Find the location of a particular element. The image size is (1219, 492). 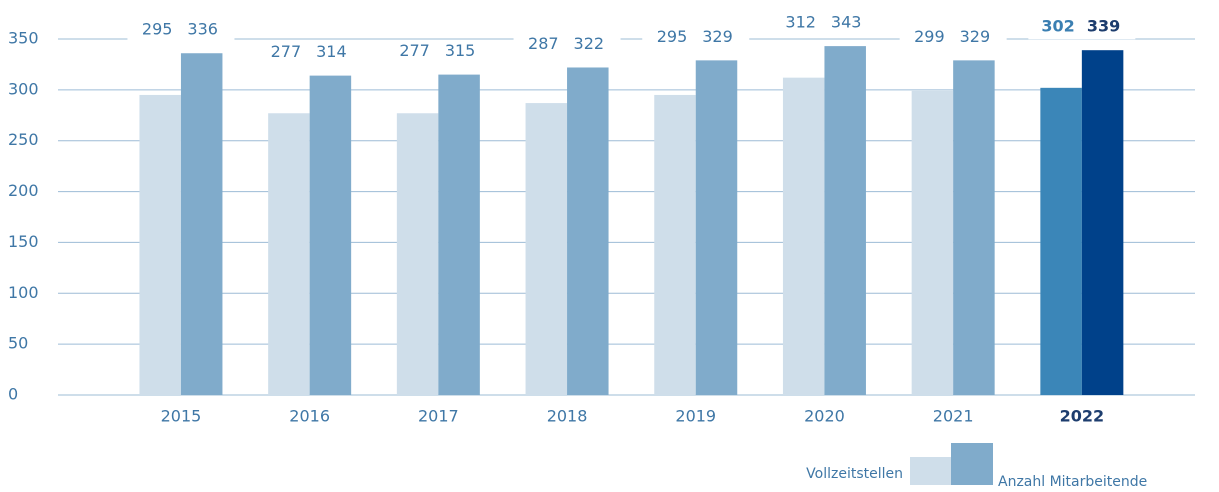

x-tick-label: 2016 is located at coordinates (309, 416).